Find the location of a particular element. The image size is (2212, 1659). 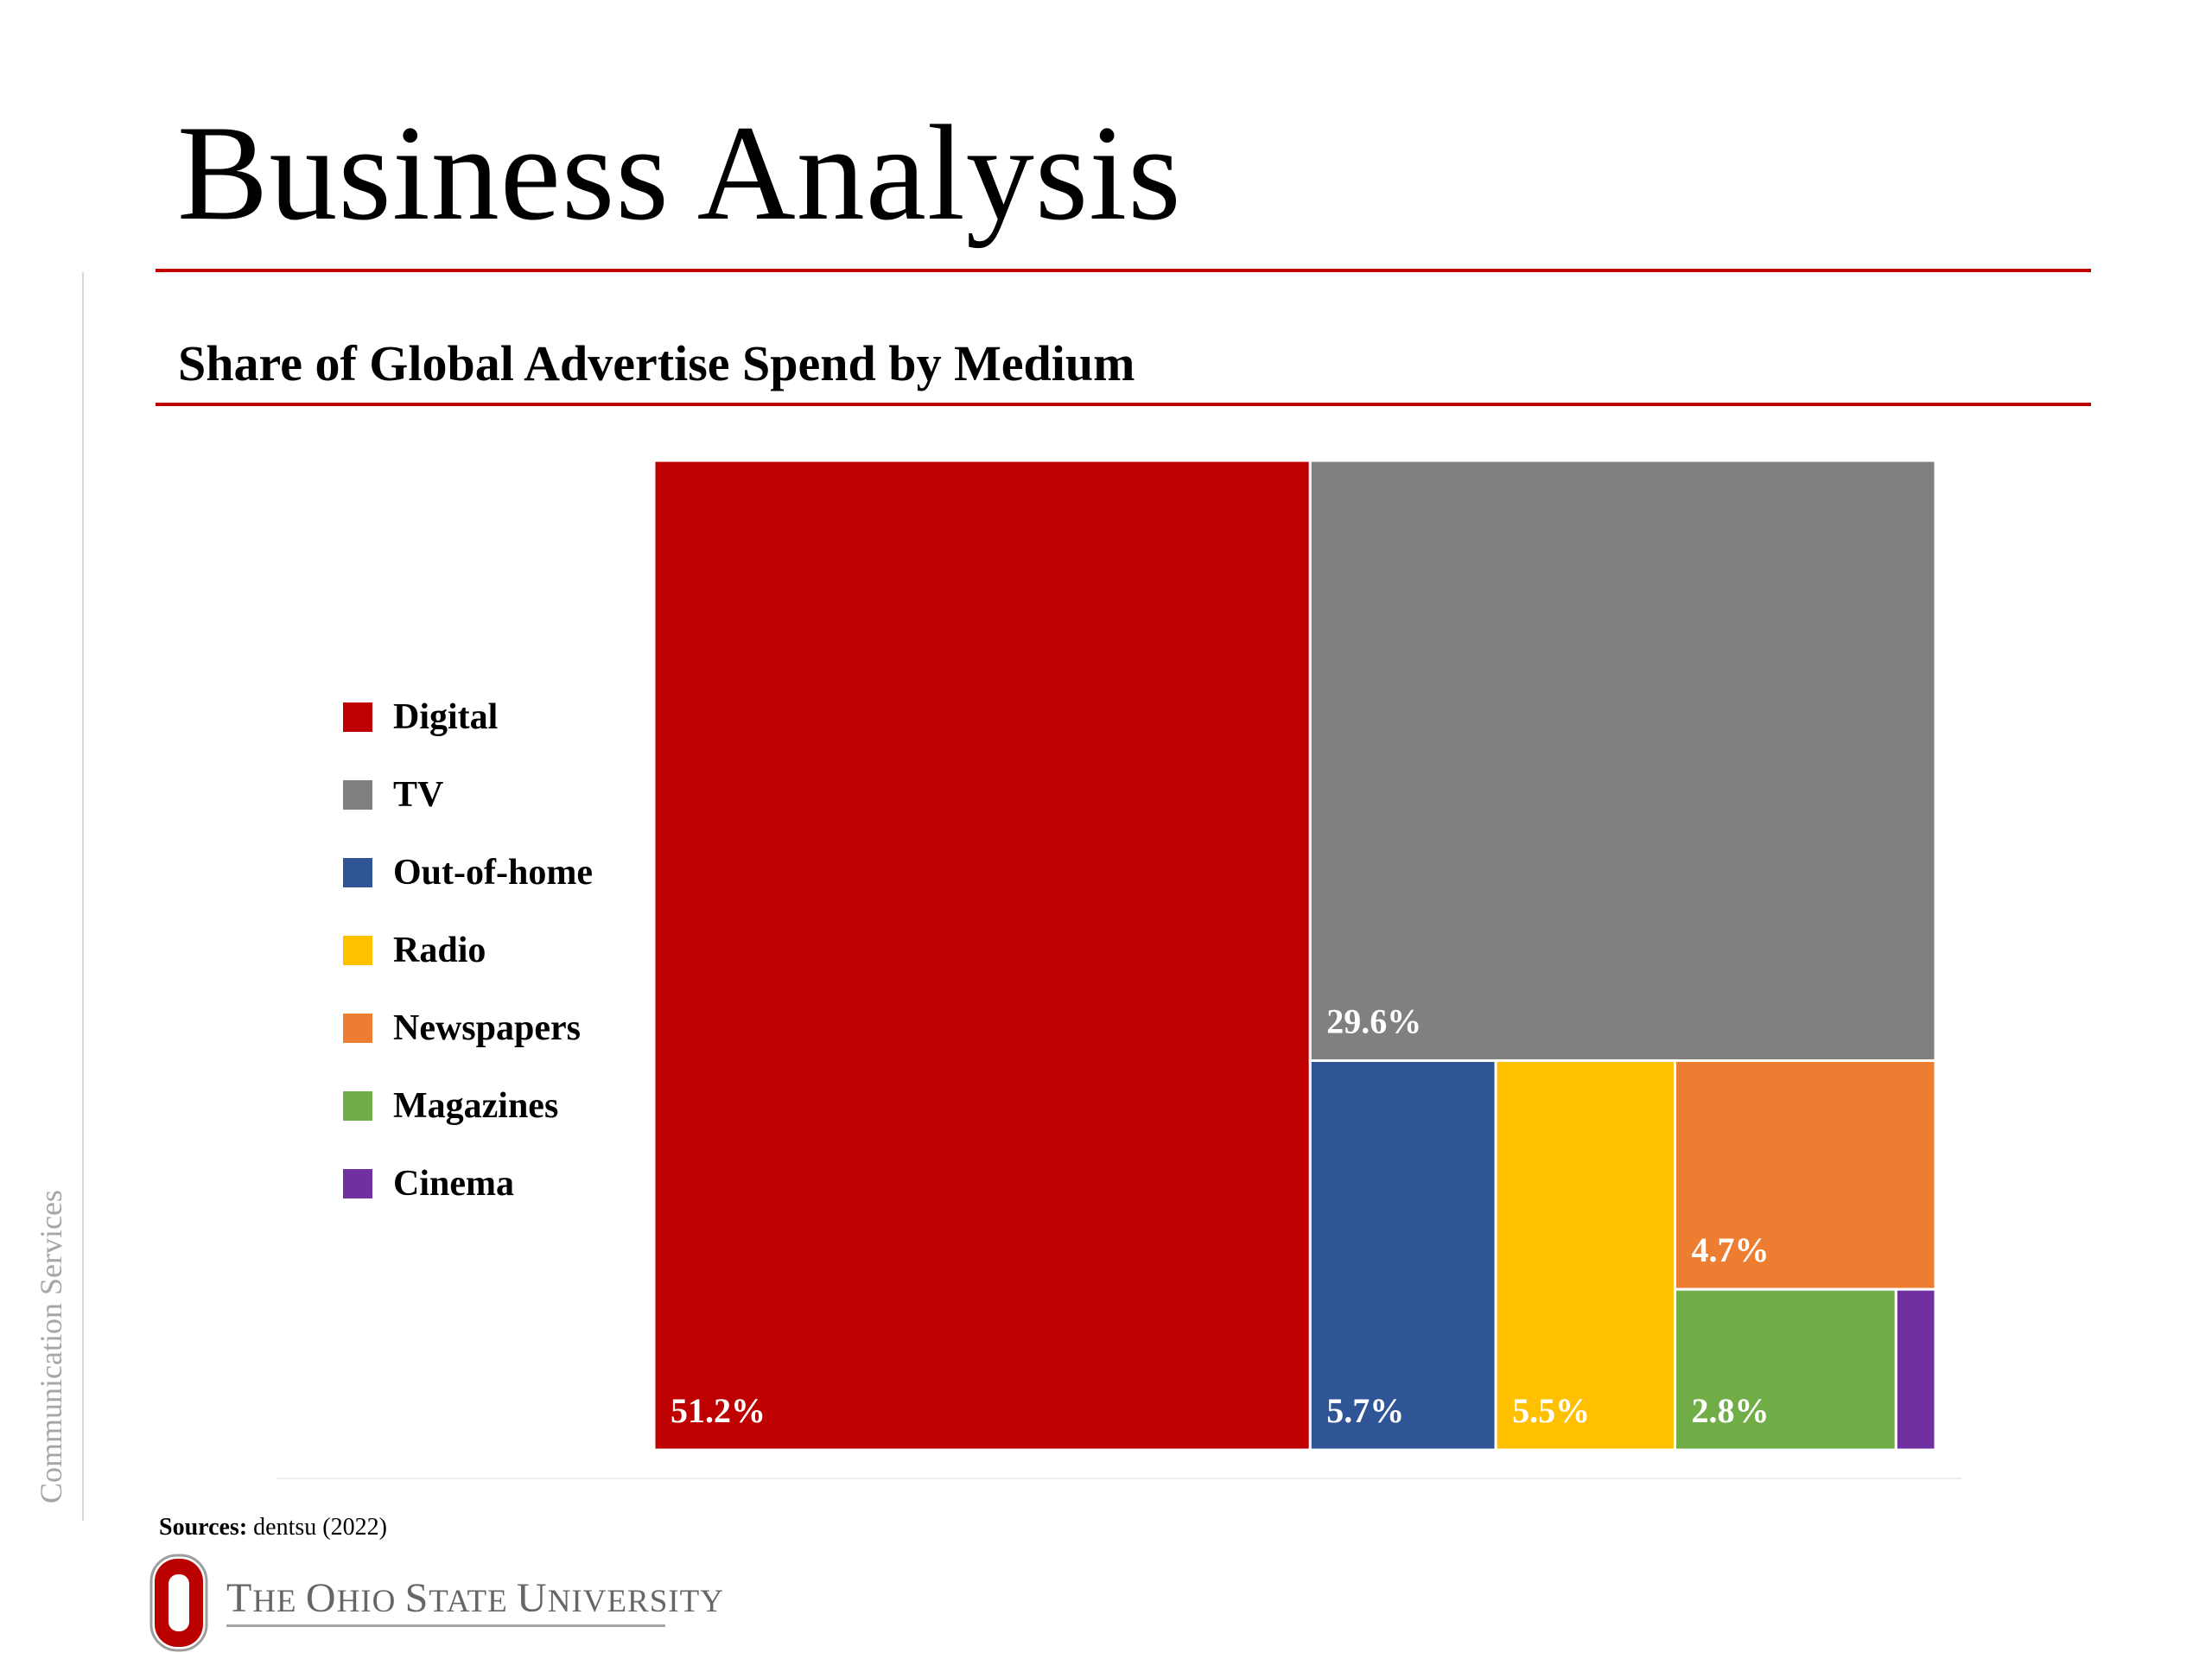

title-divider is located at coordinates (1123, 270).